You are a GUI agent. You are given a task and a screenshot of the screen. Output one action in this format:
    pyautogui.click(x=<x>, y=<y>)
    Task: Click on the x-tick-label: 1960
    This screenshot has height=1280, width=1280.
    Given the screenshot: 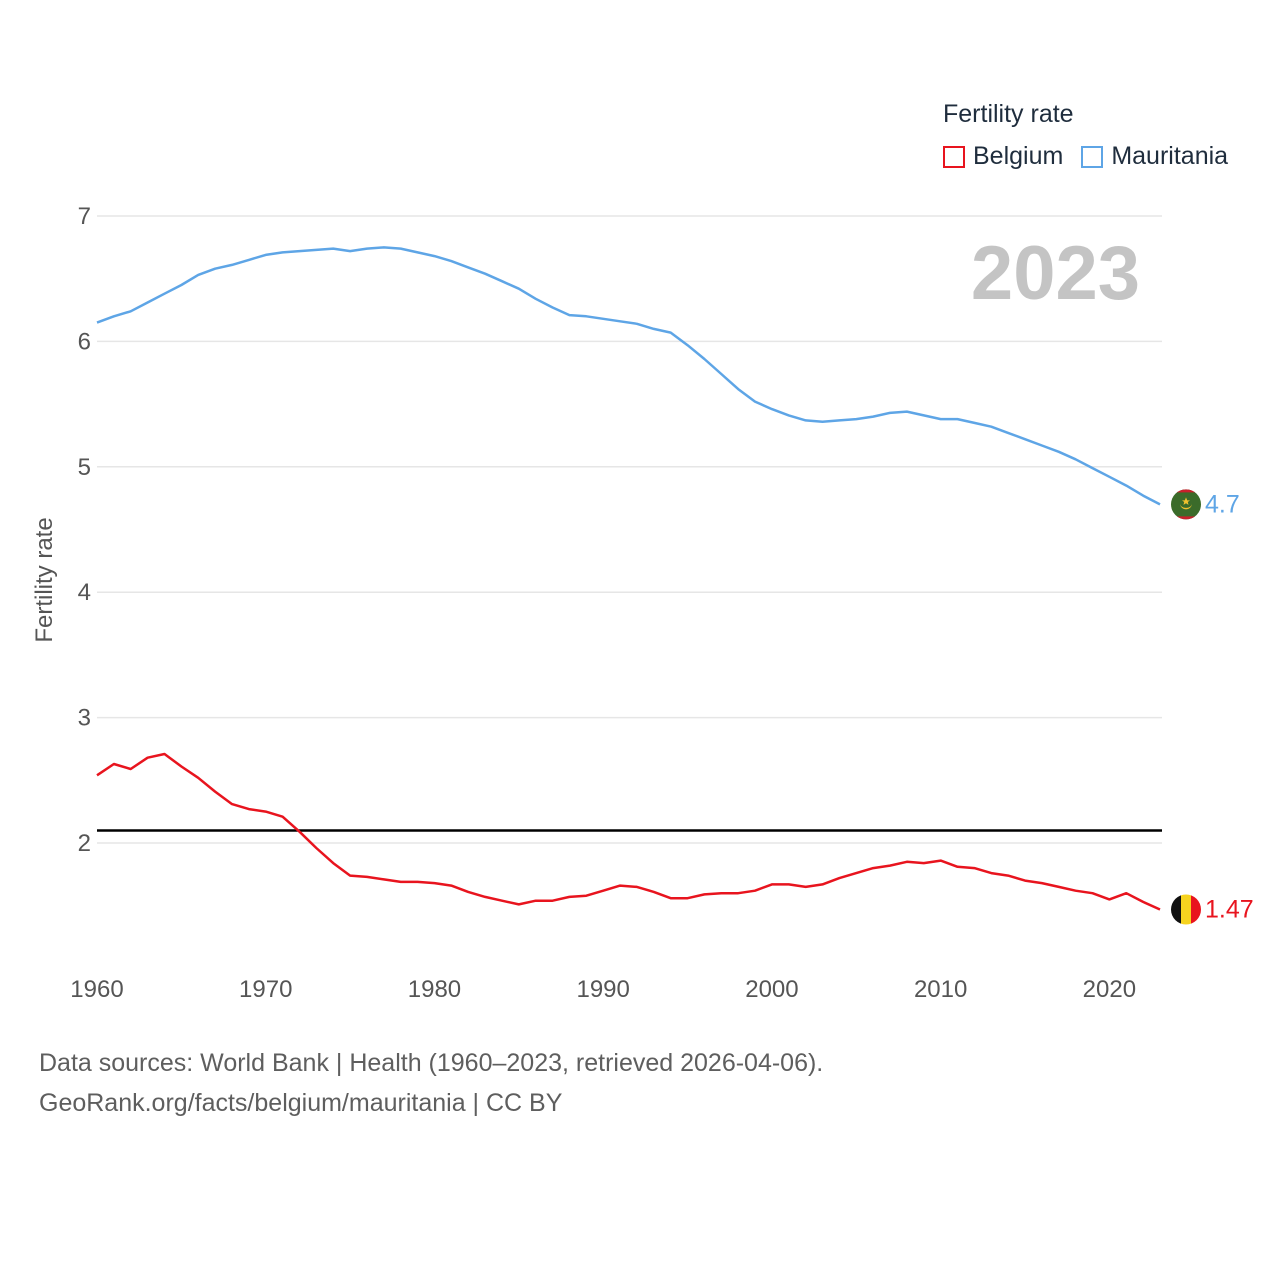 What is the action you would take?
    pyautogui.click(x=96, y=989)
    